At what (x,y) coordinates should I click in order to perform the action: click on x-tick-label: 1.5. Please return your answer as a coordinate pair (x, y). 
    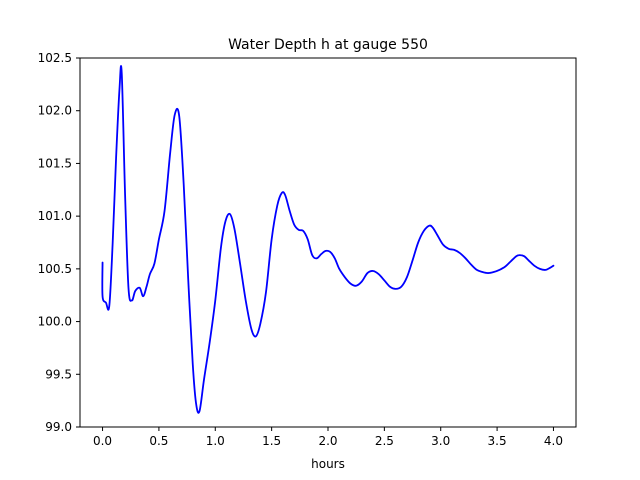
    Looking at the image, I should click on (271, 441).